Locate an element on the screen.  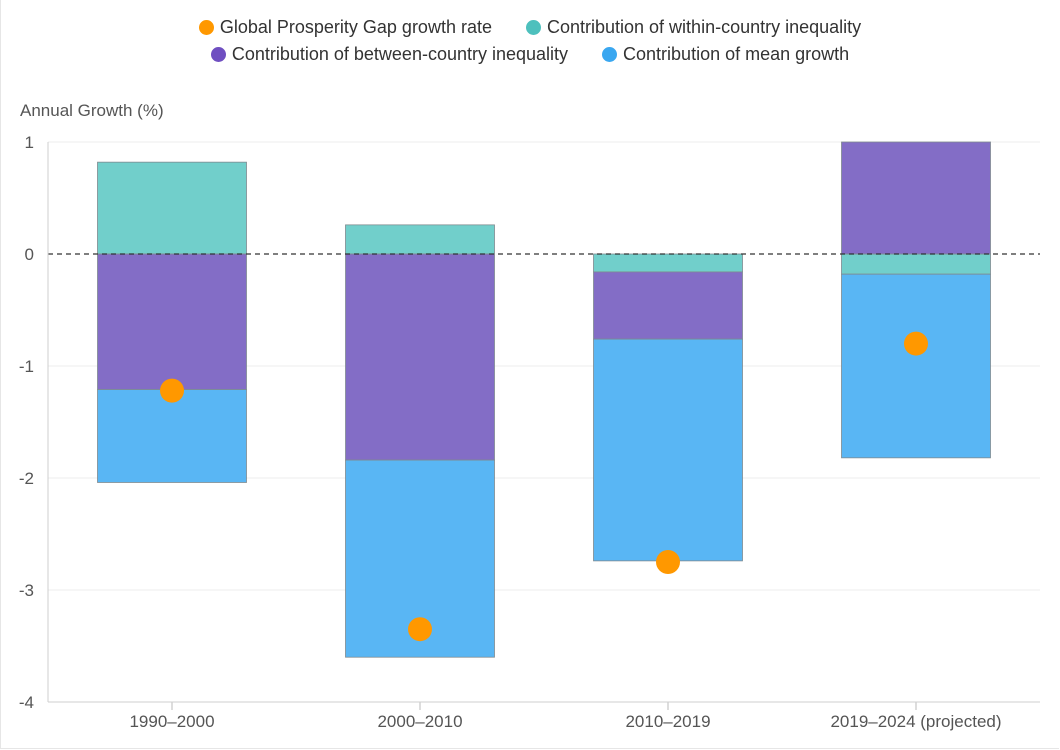
x-tick-label: 2019–2024 (projected) is located at coordinates (915, 721).